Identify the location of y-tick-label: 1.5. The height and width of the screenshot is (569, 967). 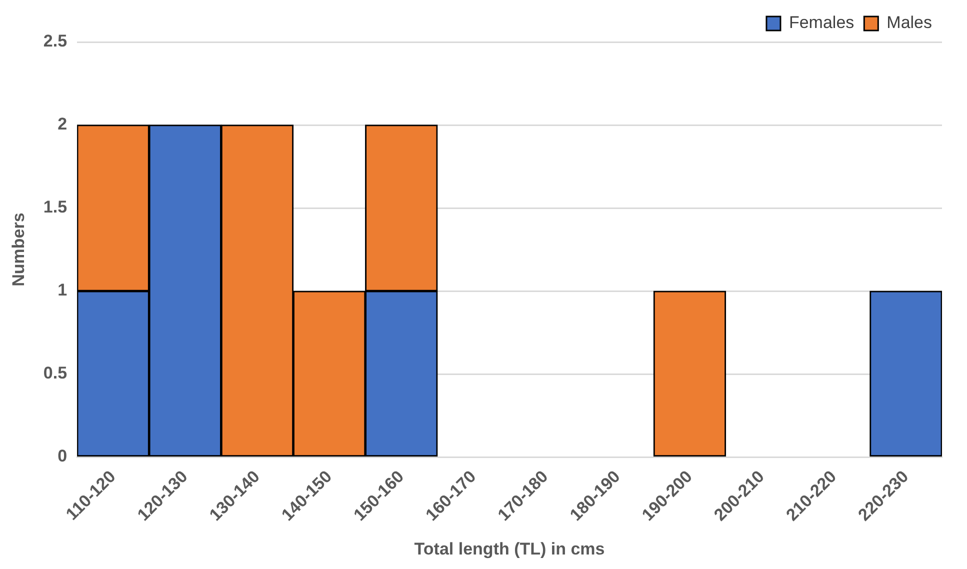
(55, 207).